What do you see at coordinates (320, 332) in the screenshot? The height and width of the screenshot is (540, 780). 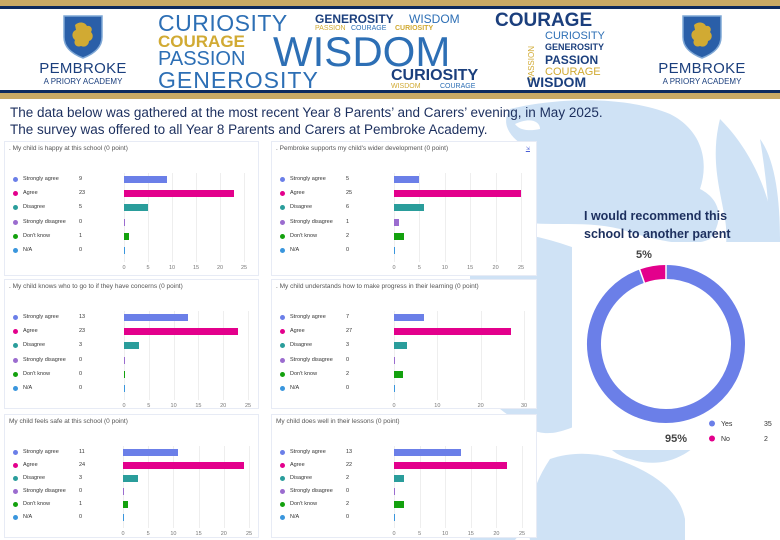 I see `legend-item: Agree 27` at bounding box center [320, 332].